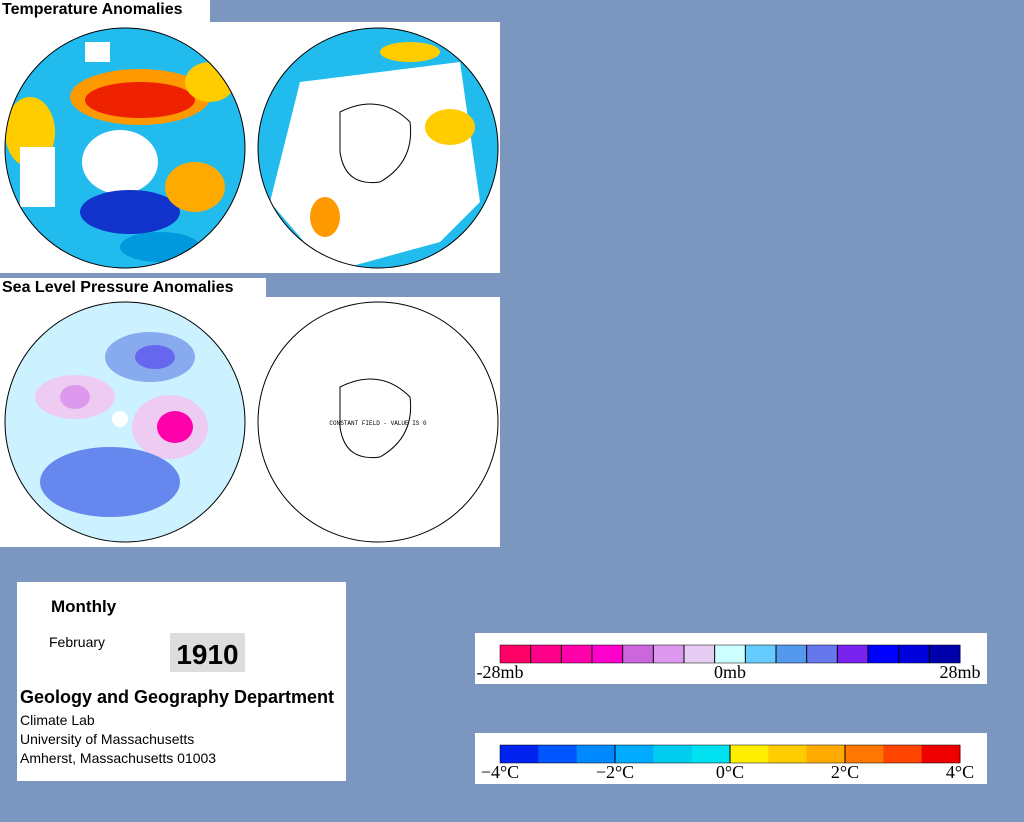  What do you see at coordinates (378, 423) in the screenshot?
I see `constant-field-note: CONSTANT FIELD - VALUE IS 0` at bounding box center [378, 423].